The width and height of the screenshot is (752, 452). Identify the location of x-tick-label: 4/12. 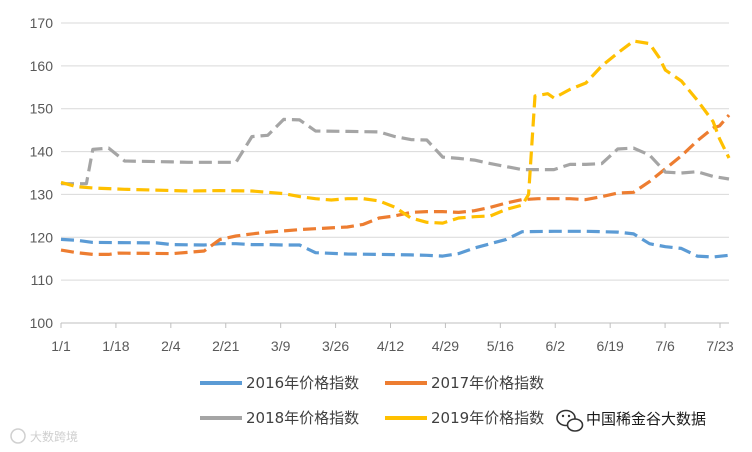
(390, 346).